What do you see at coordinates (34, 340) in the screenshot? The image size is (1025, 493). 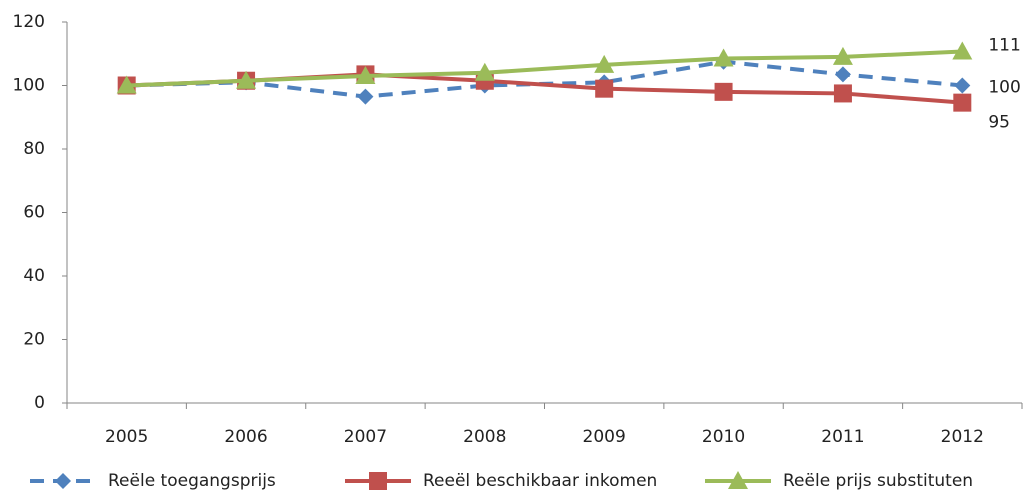 I see `y-tick-label: 20` at bounding box center [34, 340].